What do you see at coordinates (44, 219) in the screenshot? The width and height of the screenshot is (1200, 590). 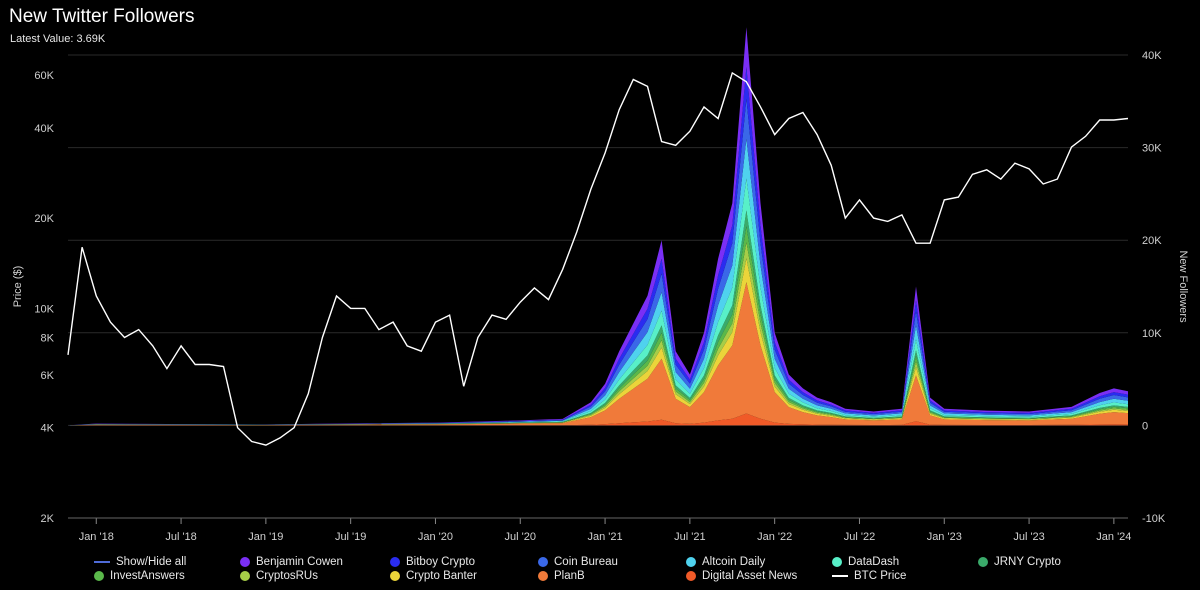 I see `left-tick-label: 20K` at bounding box center [44, 219].